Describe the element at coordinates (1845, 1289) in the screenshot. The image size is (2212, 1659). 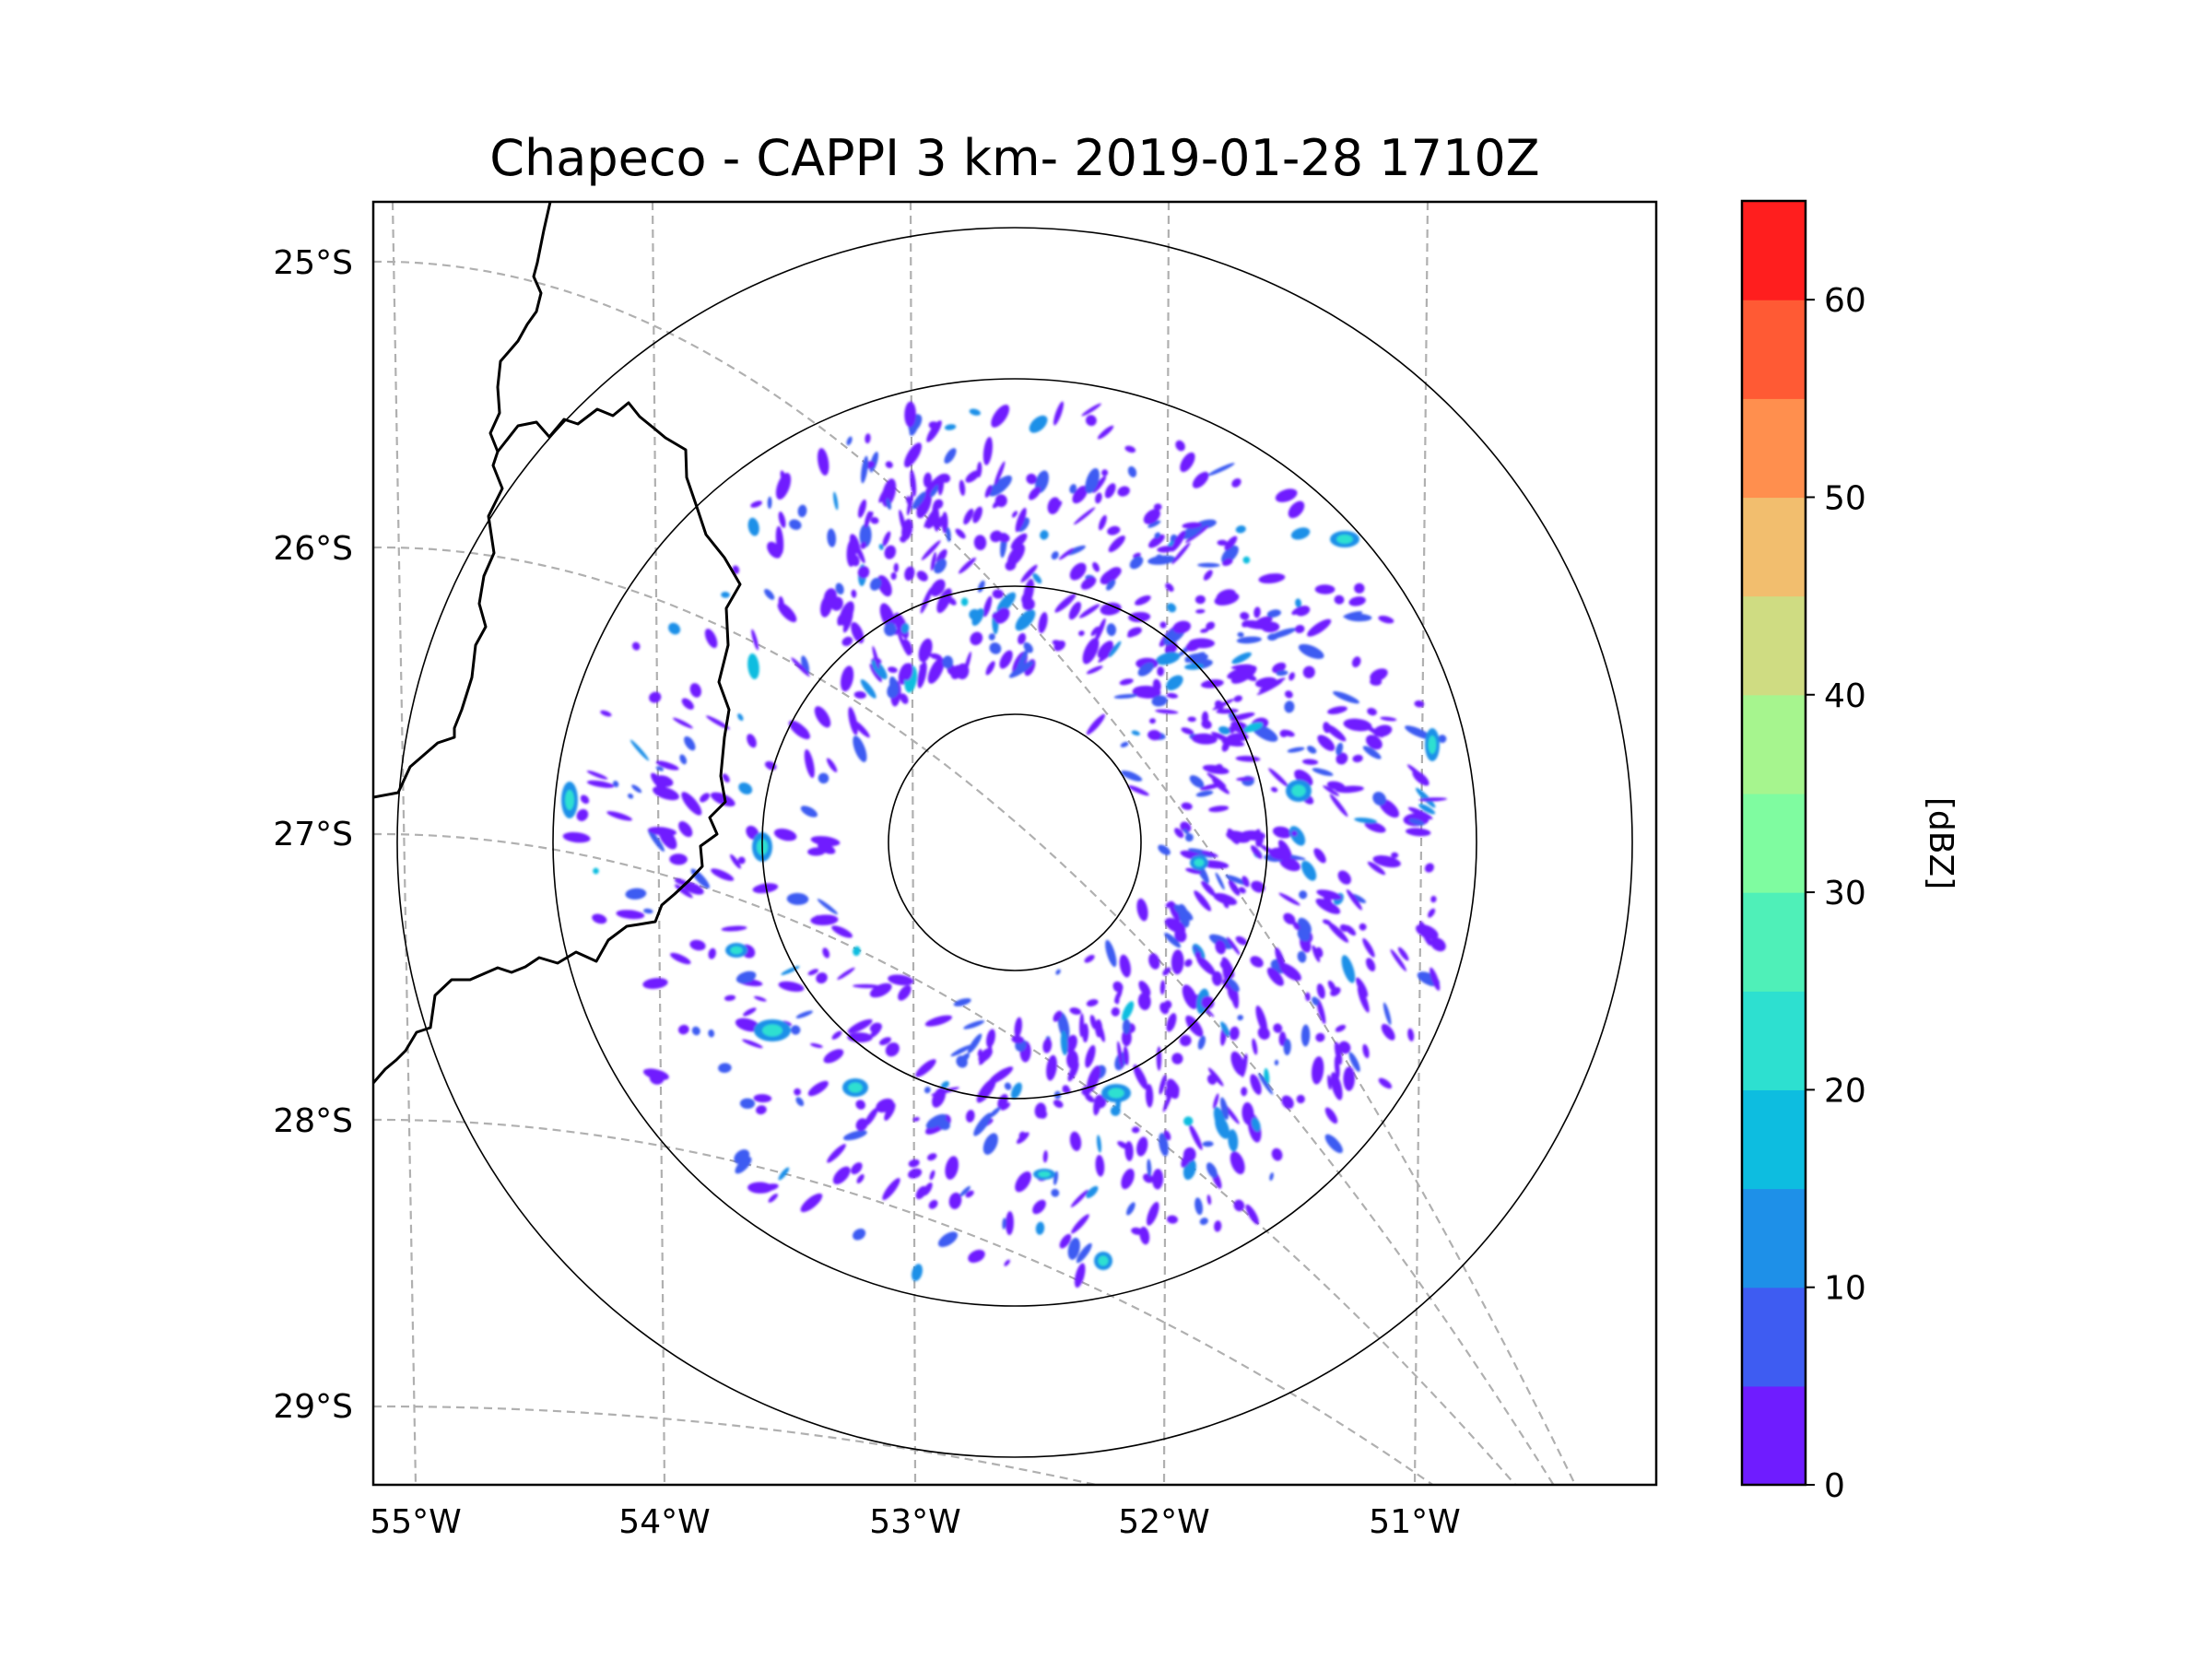
I see `colorbar-tick-label: 10` at that location.